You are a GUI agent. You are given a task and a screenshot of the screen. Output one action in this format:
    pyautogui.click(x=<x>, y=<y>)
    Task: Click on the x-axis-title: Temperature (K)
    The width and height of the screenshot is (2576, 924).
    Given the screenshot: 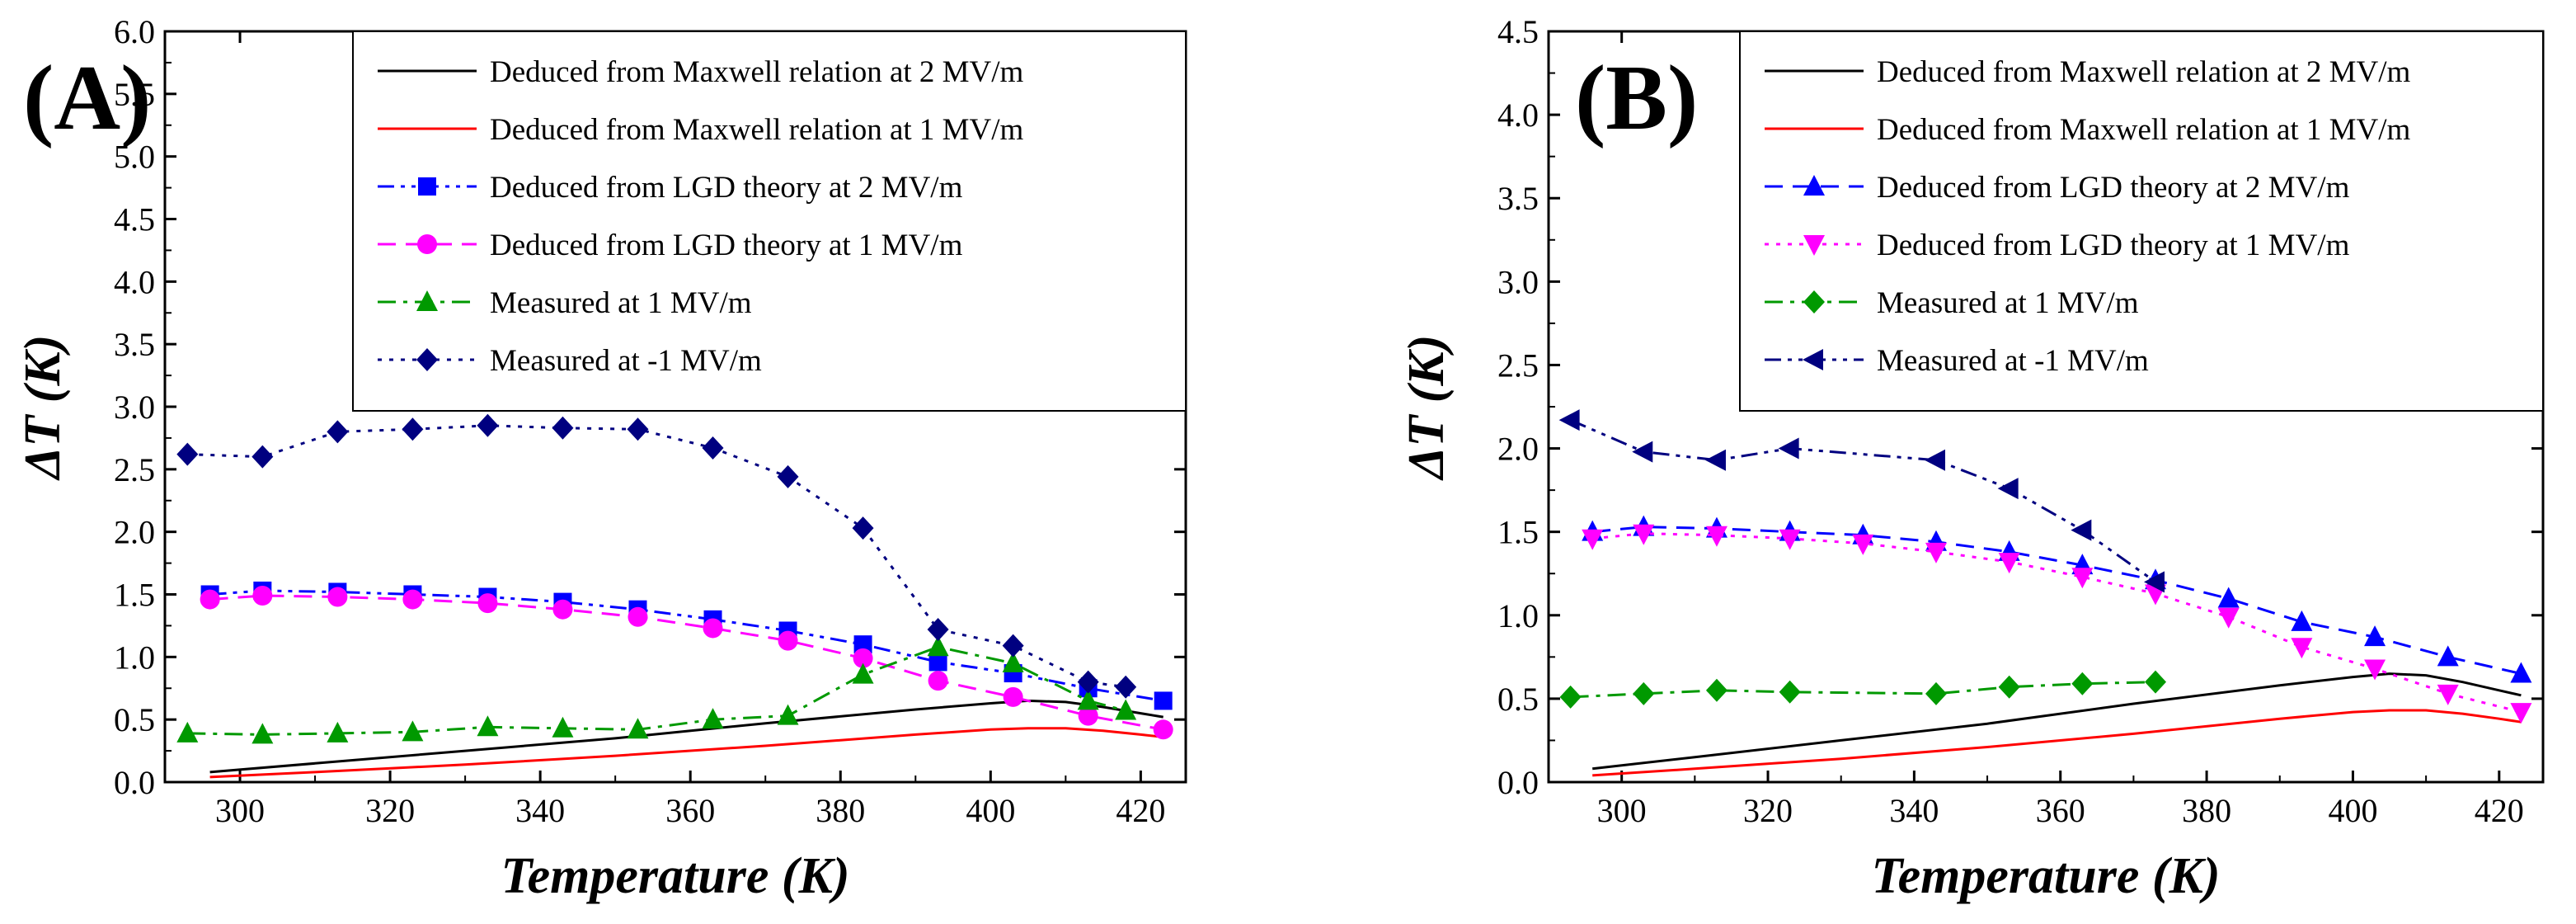 What is the action you would take?
    pyautogui.click(x=675, y=876)
    